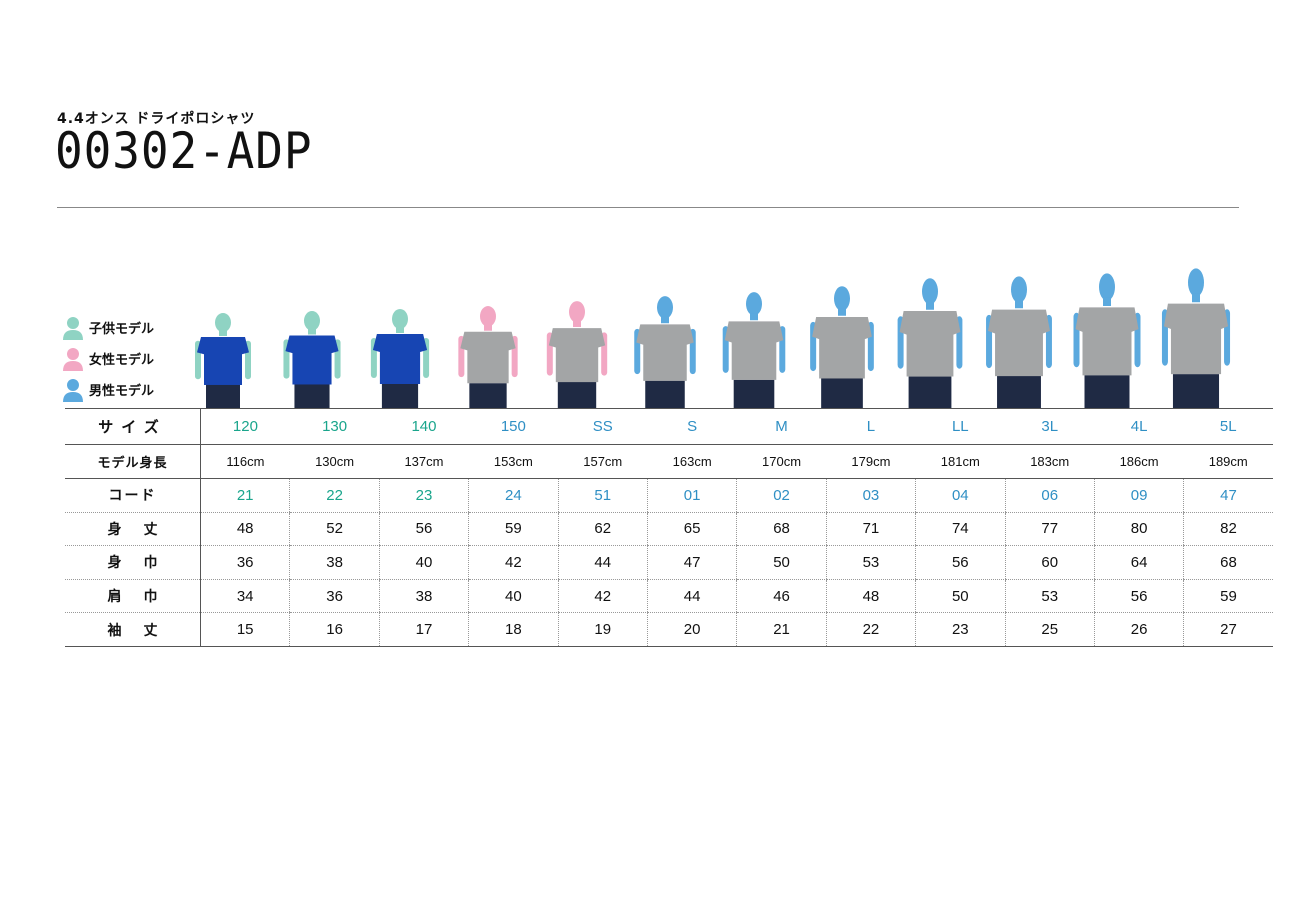 The image size is (1298, 906). What do you see at coordinates (513, 629) in the screenshot?
I see `sleeve-cell: 18` at bounding box center [513, 629].